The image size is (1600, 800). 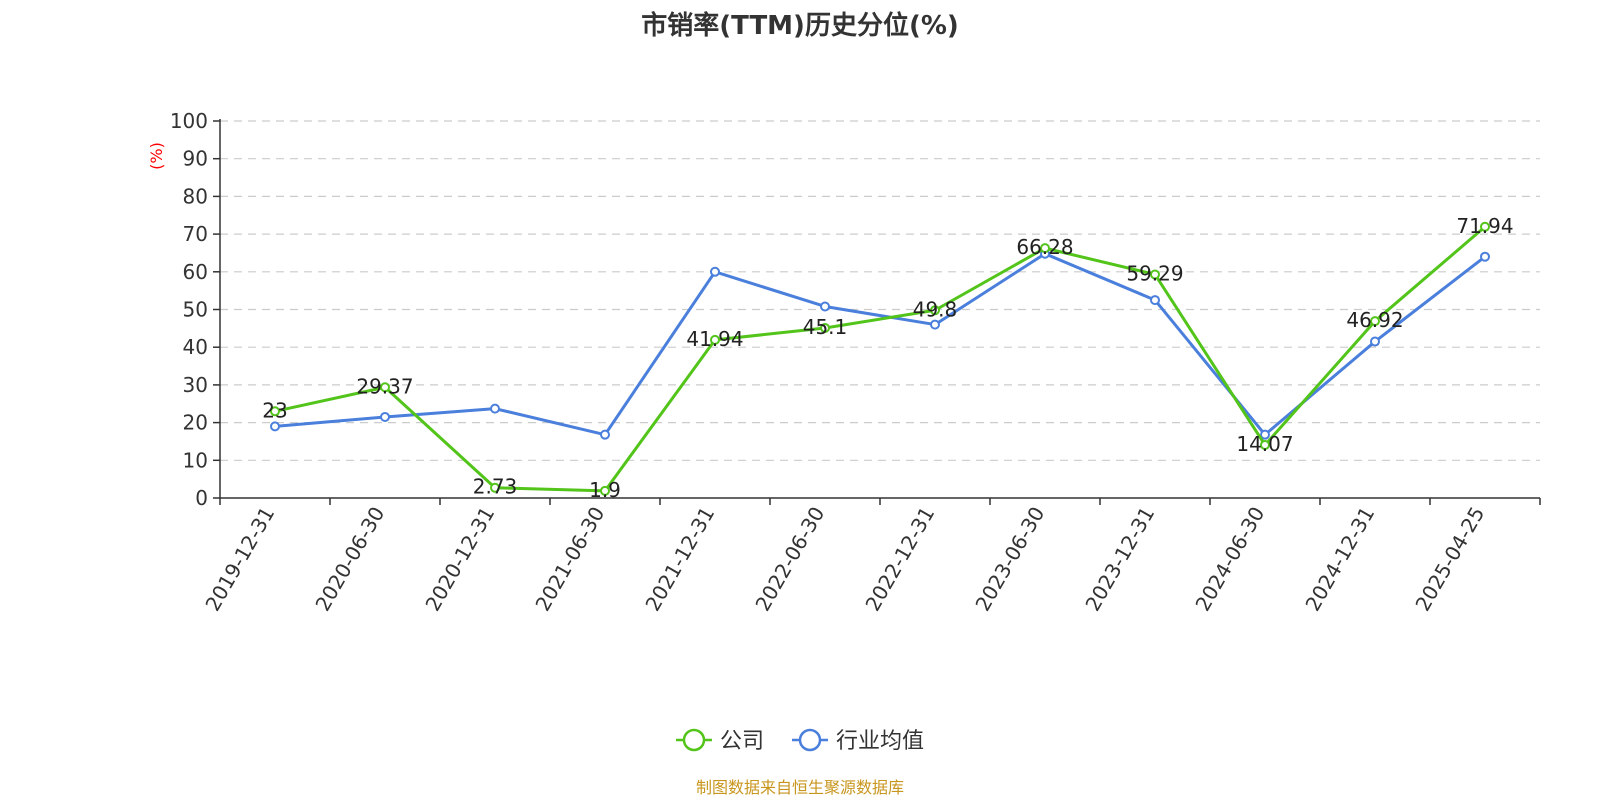 I want to click on data-label: 1.9, so click(x=605, y=490).